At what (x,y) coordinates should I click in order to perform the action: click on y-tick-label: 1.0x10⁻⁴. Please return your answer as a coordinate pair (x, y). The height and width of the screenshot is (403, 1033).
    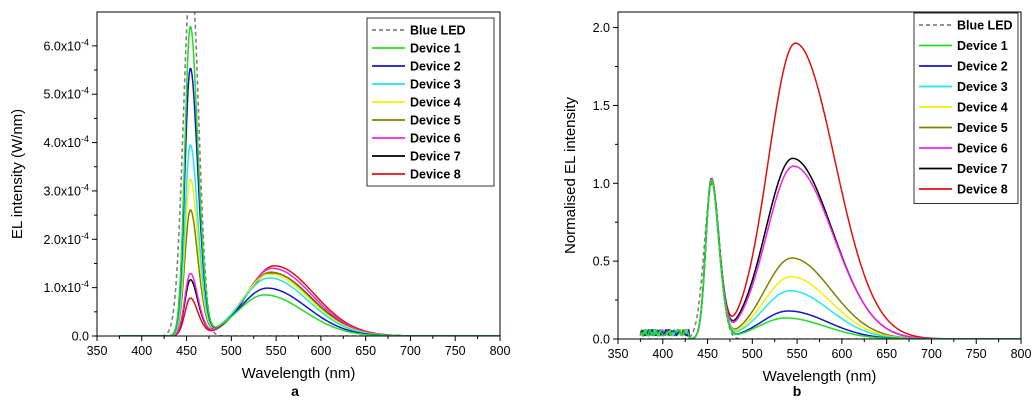
    Looking at the image, I should click on (66, 287).